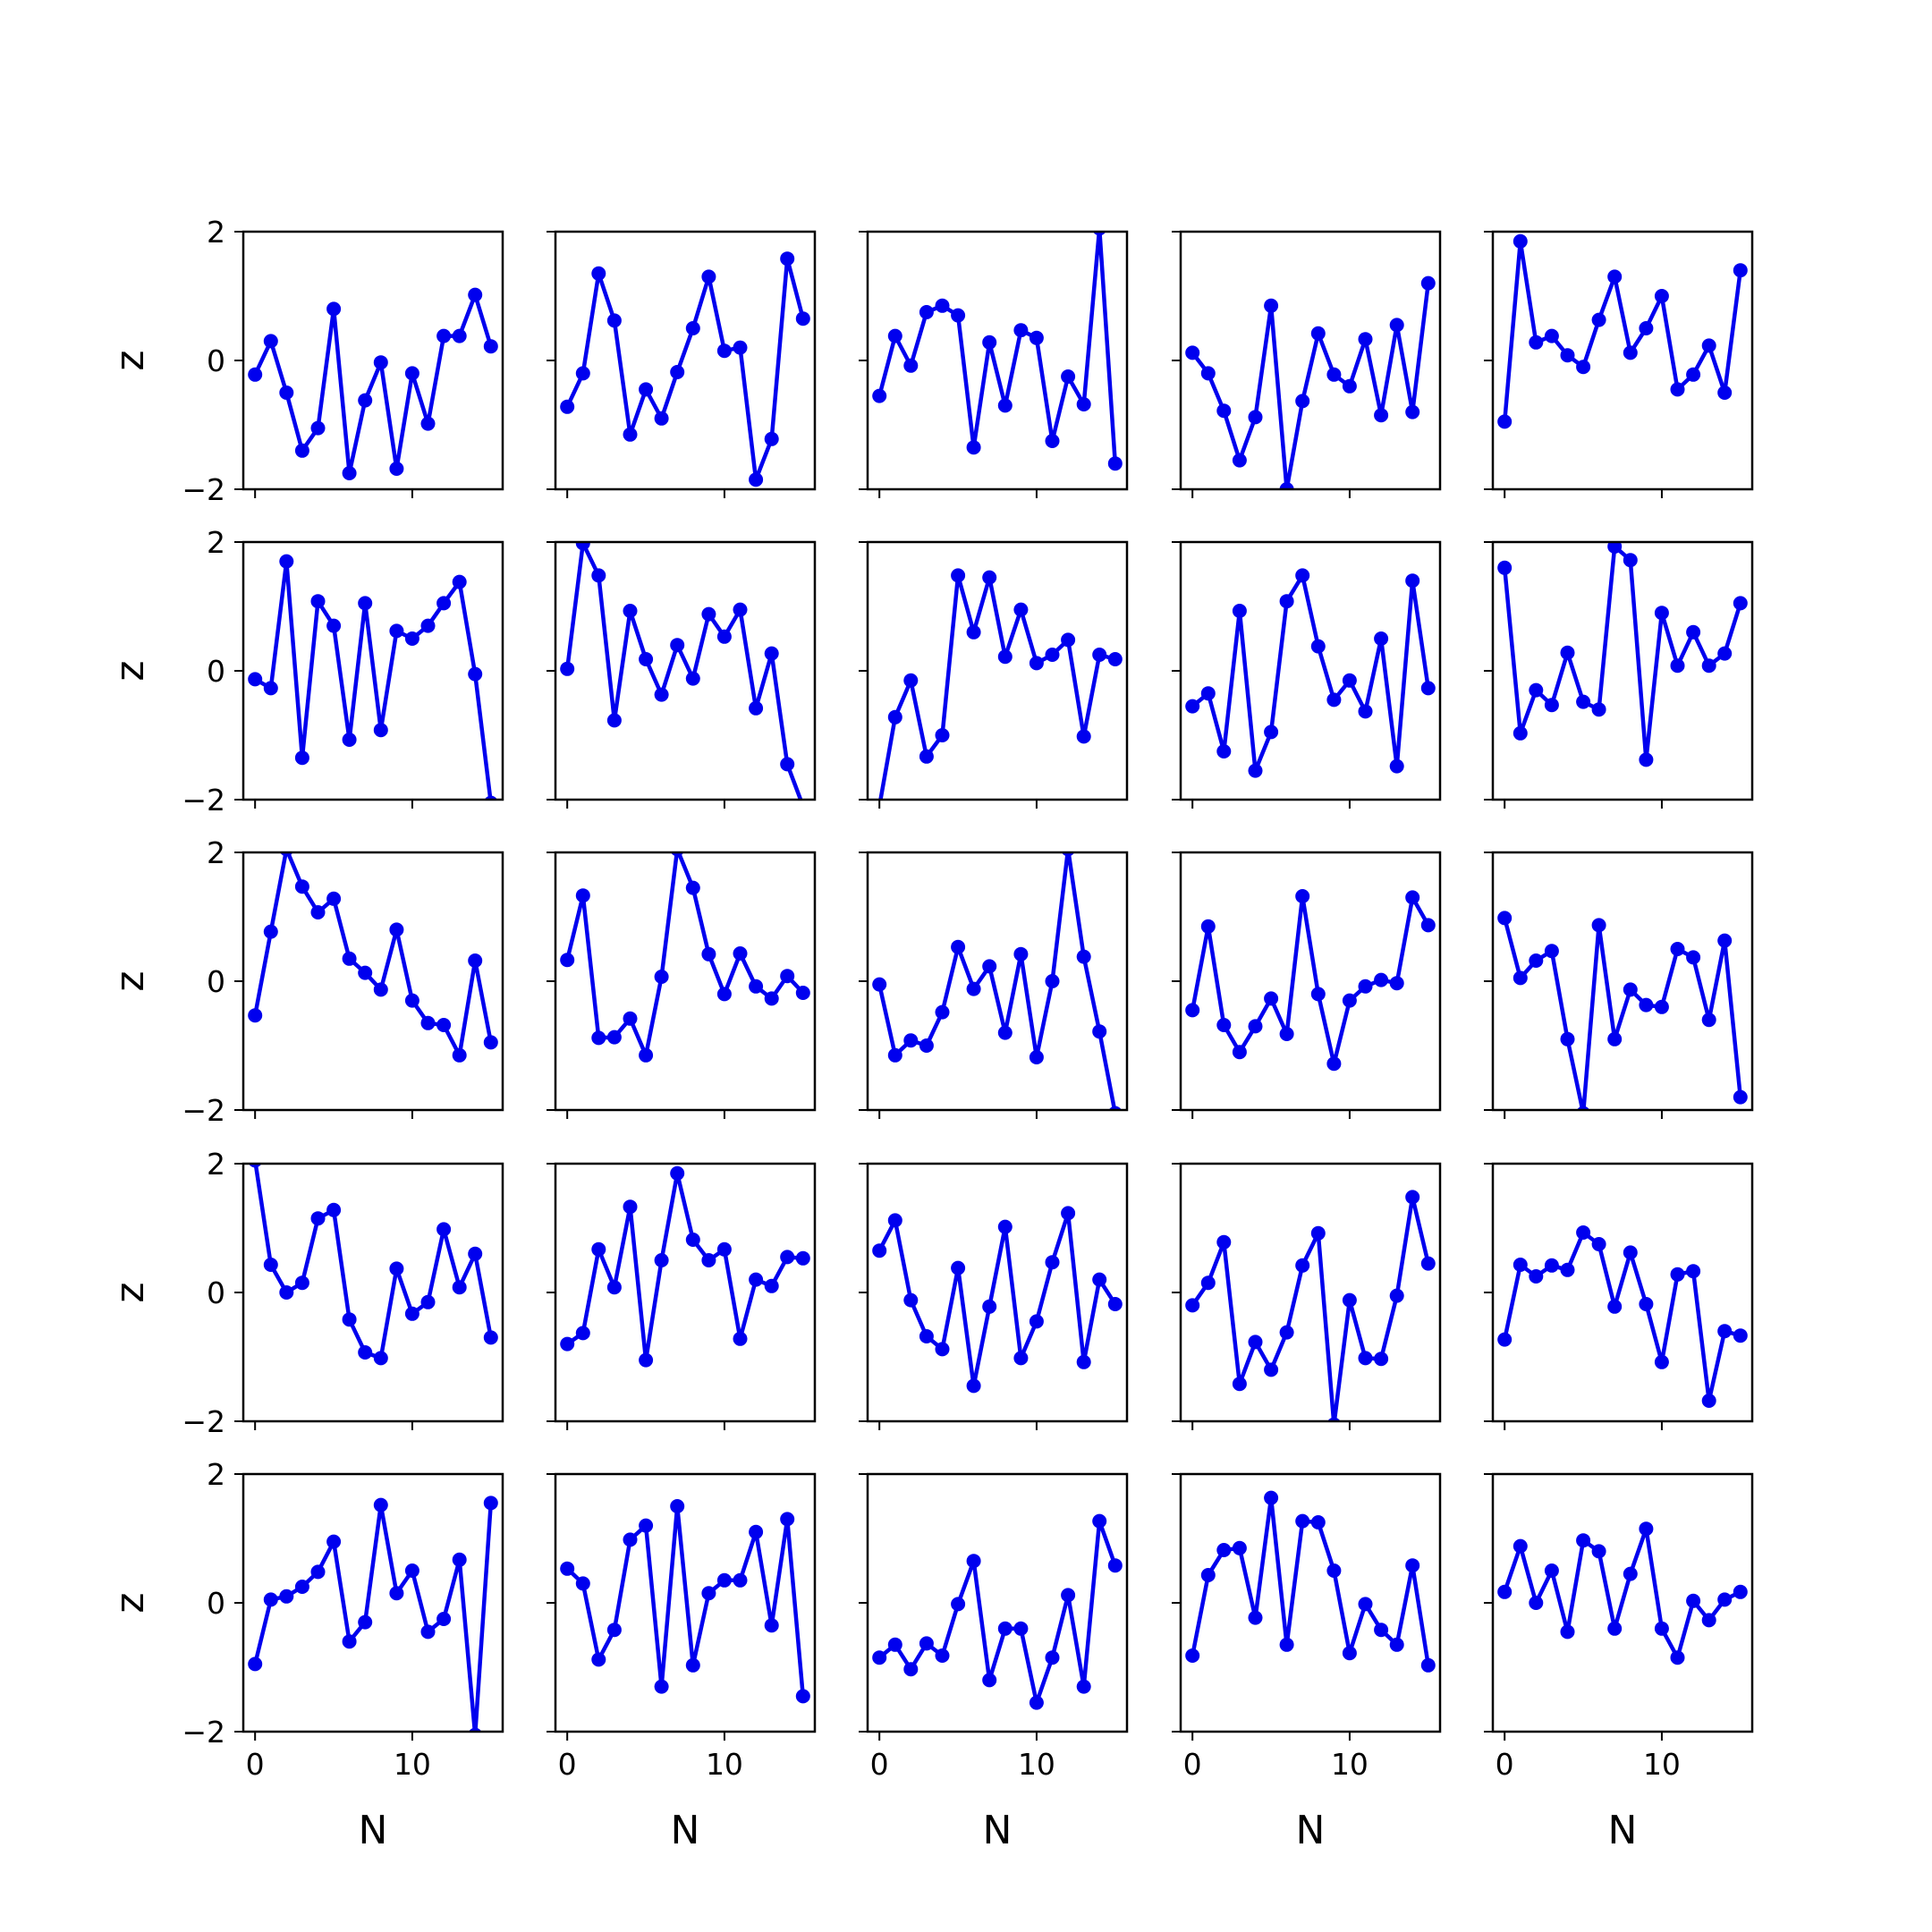 The image size is (1932, 1932). What do you see at coordinates (1619, 674) in the screenshot?
I see `panel-r2-c5` at bounding box center [1619, 674].